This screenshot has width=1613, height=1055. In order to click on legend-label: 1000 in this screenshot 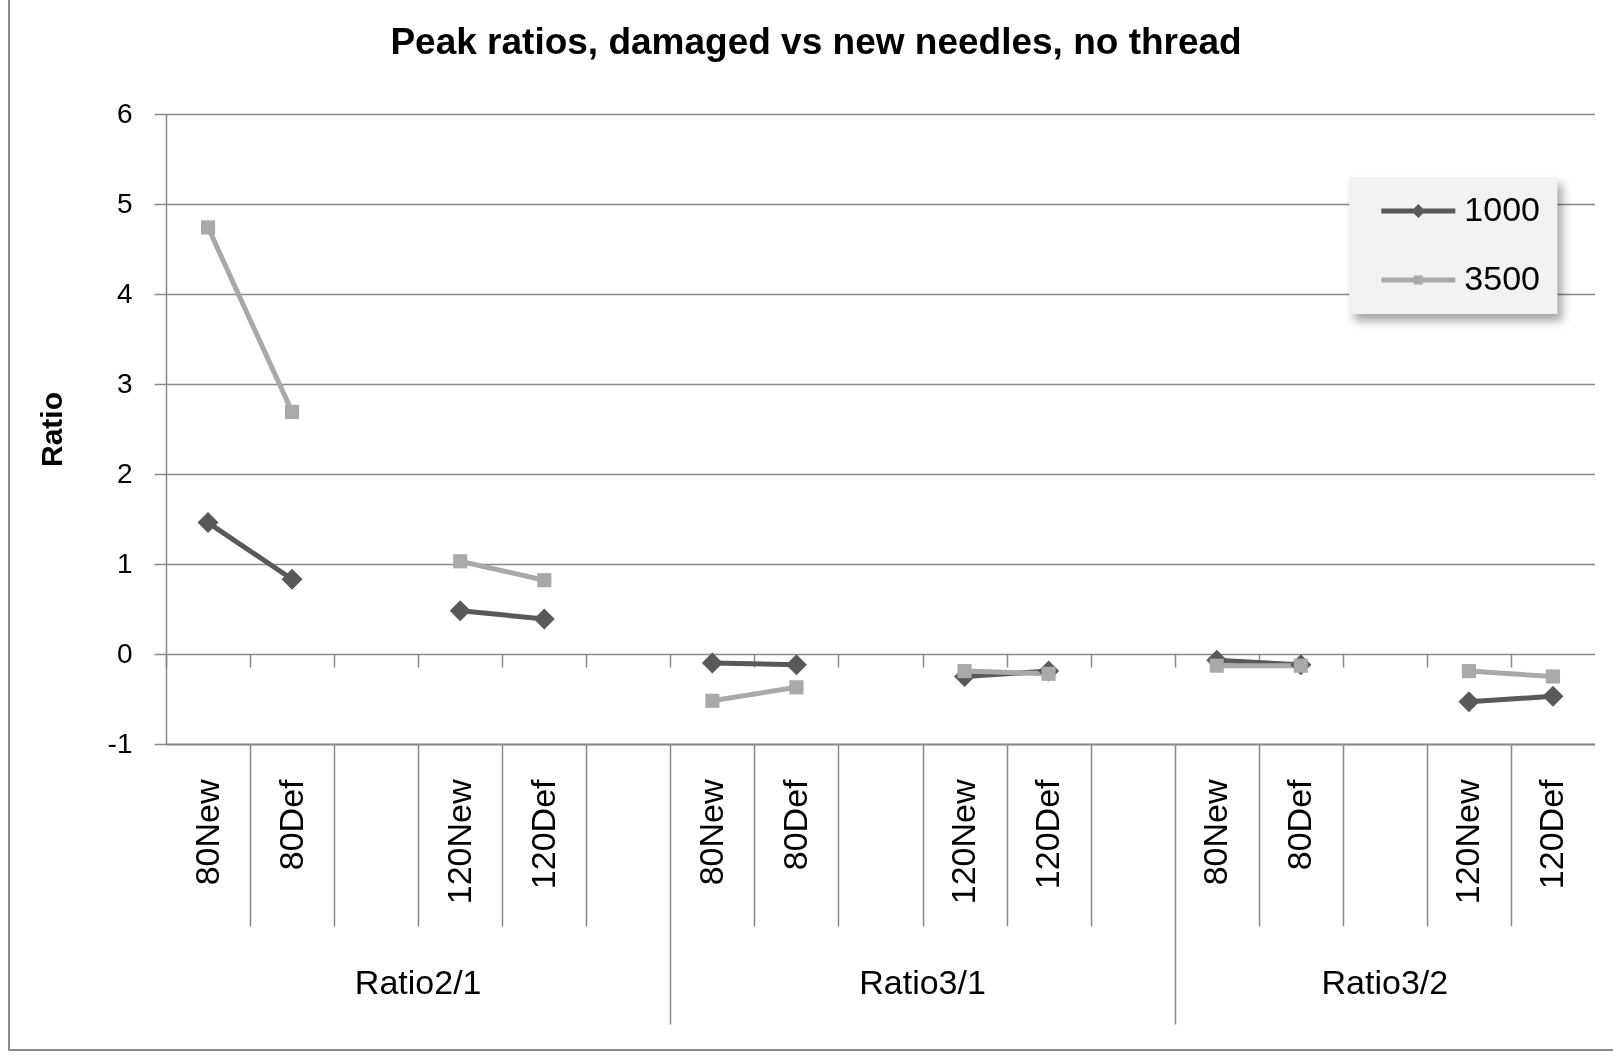, I will do `click(1502, 209)`.